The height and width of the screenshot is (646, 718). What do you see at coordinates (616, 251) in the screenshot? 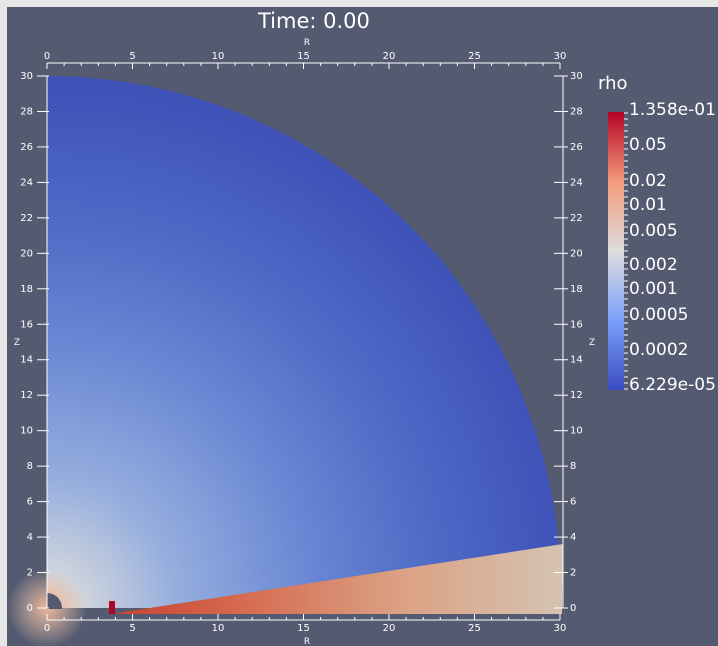
I see `colorbar` at bounding box center [616, 251].